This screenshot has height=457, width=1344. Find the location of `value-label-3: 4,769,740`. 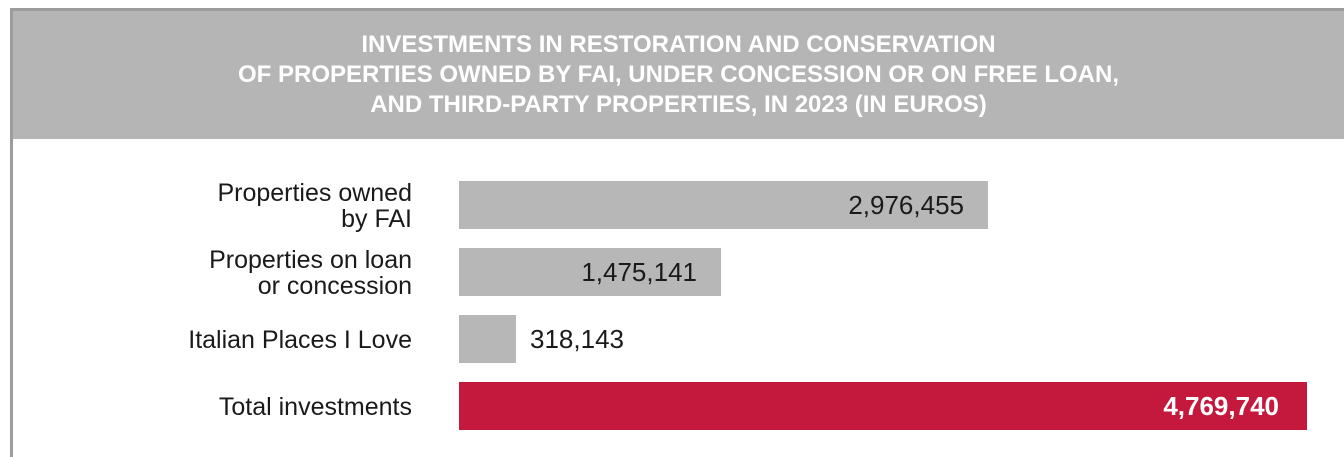

value-label-3: 4,769,740 is located at coordinates (1221, 406).